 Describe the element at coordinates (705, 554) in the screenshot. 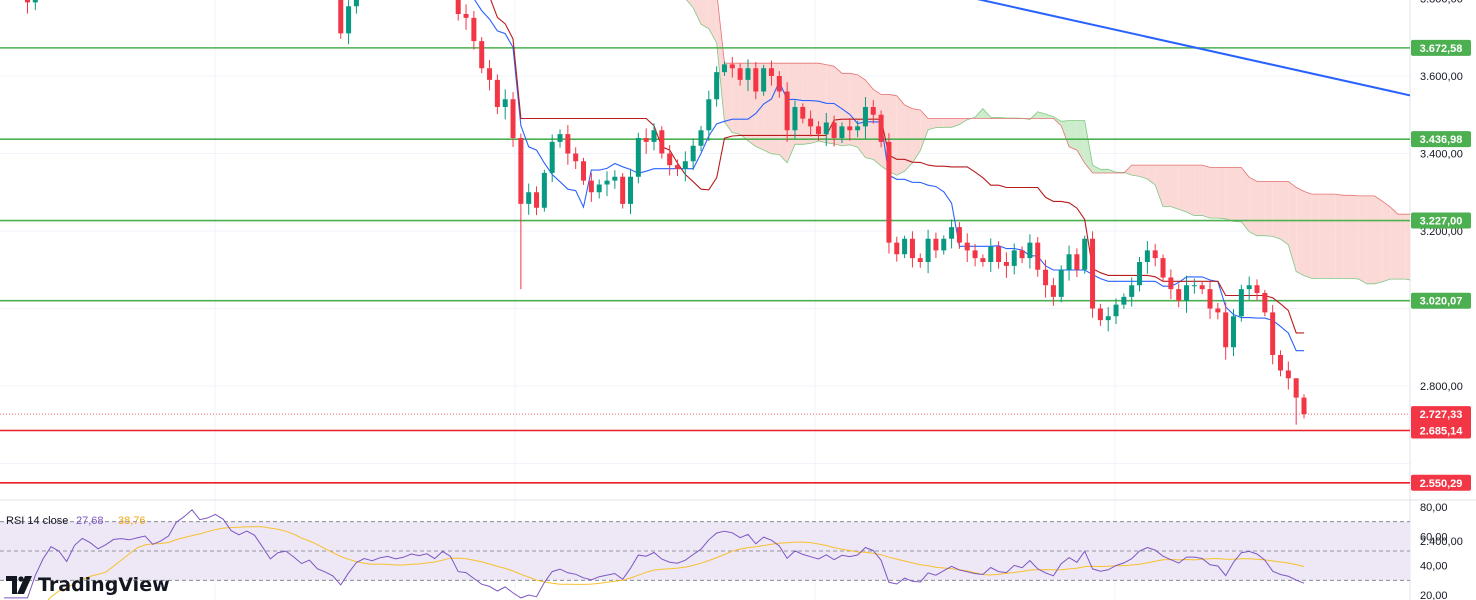

I see `rsi-pane` at that location.